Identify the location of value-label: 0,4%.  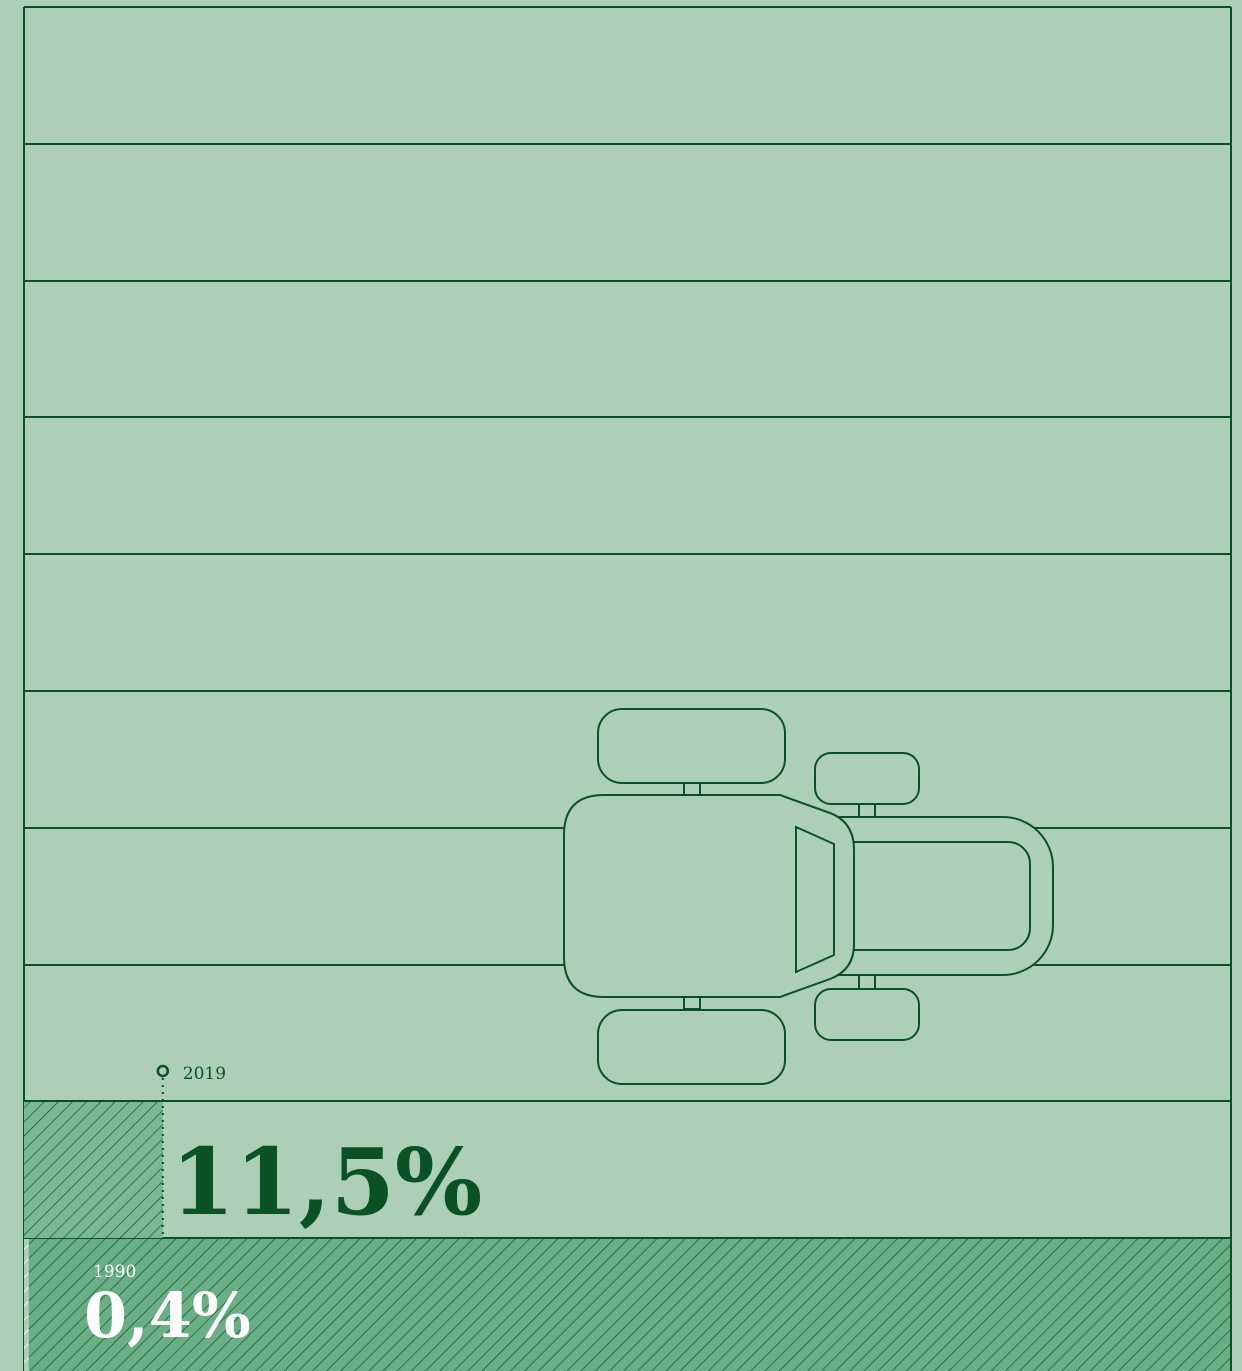
(167, 1315).